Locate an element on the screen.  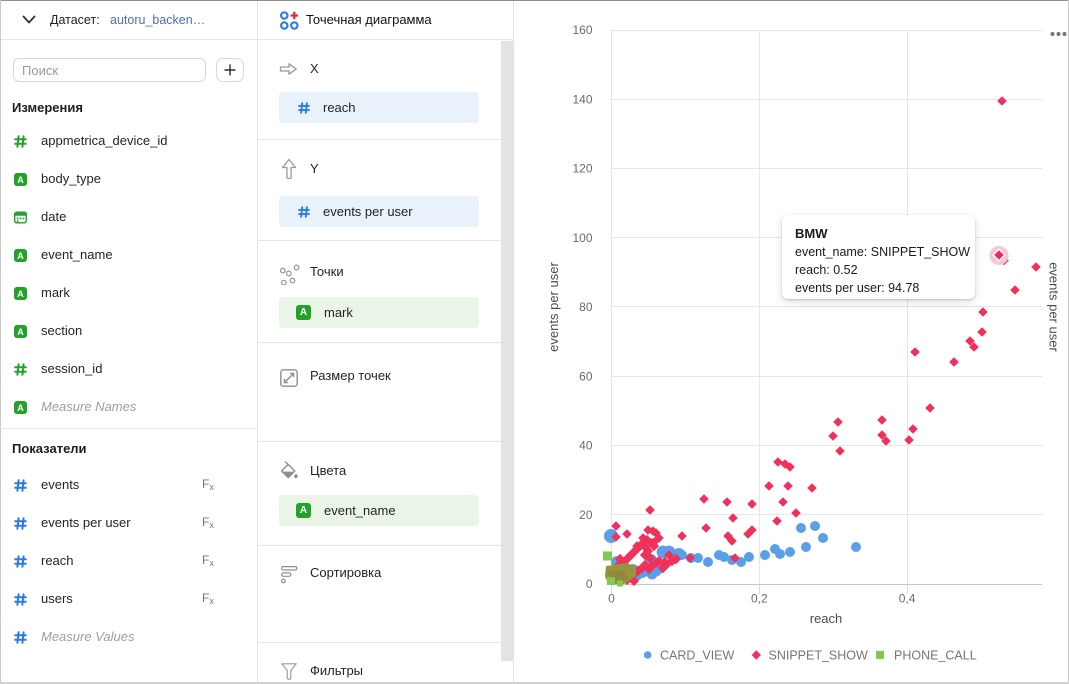
svg-text: 20 is located at coordinates (586, 515).